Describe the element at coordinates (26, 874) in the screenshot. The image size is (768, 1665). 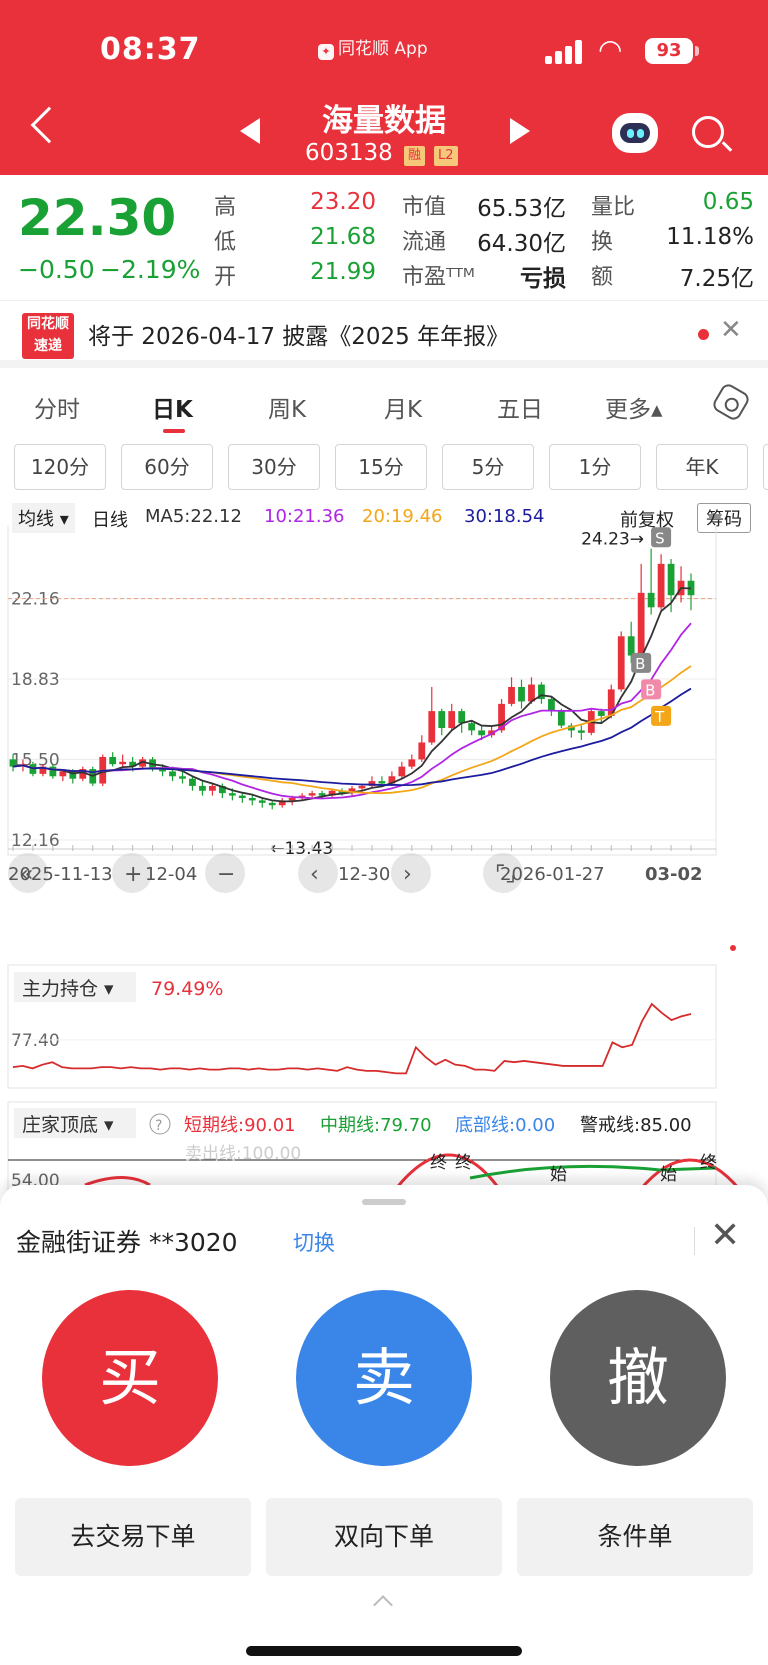
I see `chart-nav-glyph: «` at that location.